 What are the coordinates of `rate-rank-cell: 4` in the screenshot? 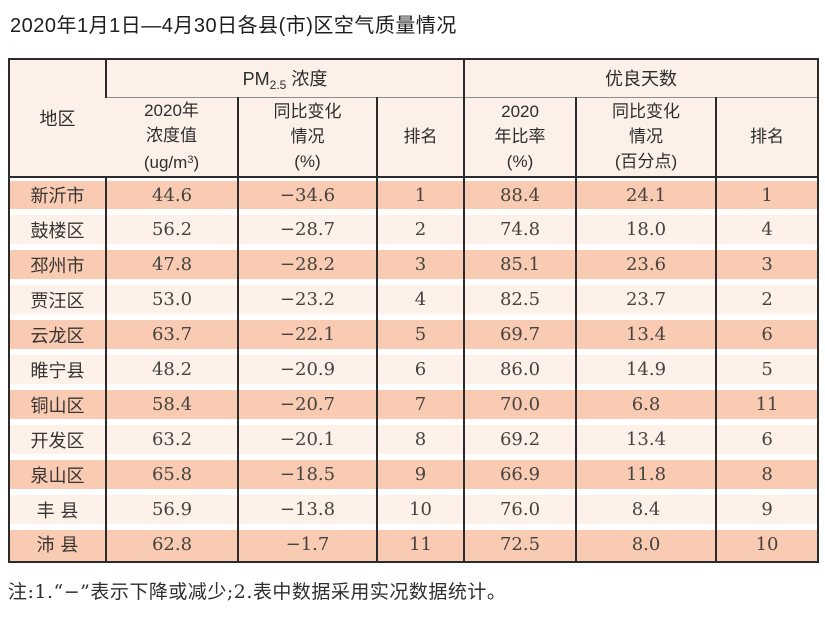 It's located at (767, 229).